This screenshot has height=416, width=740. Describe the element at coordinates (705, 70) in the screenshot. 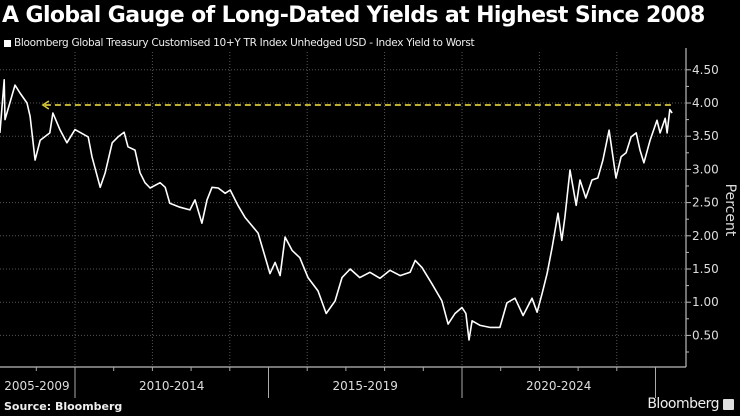

I see `y-tick-label: 4.50` at that location.